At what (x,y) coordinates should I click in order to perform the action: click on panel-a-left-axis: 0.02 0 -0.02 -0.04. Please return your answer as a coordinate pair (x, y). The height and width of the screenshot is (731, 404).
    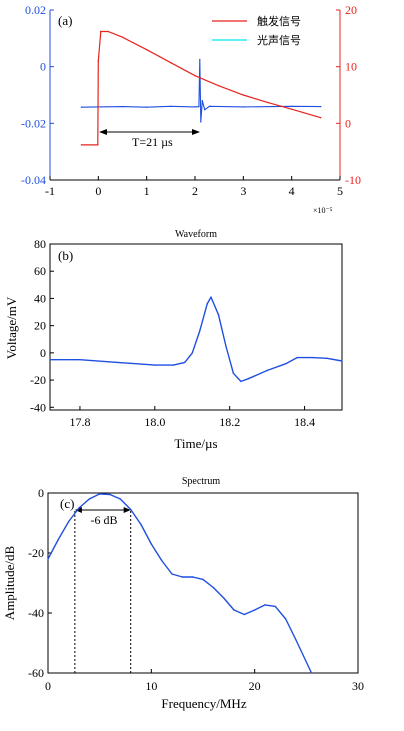
    Looking at the image, I should click on (37, 95).